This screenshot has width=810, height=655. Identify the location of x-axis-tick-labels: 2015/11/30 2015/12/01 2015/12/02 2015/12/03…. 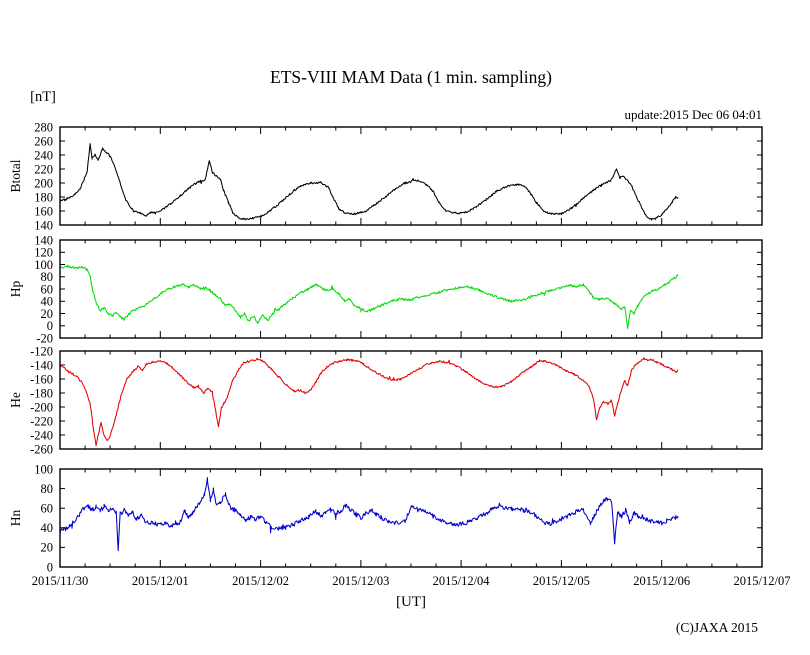
(411, 581).